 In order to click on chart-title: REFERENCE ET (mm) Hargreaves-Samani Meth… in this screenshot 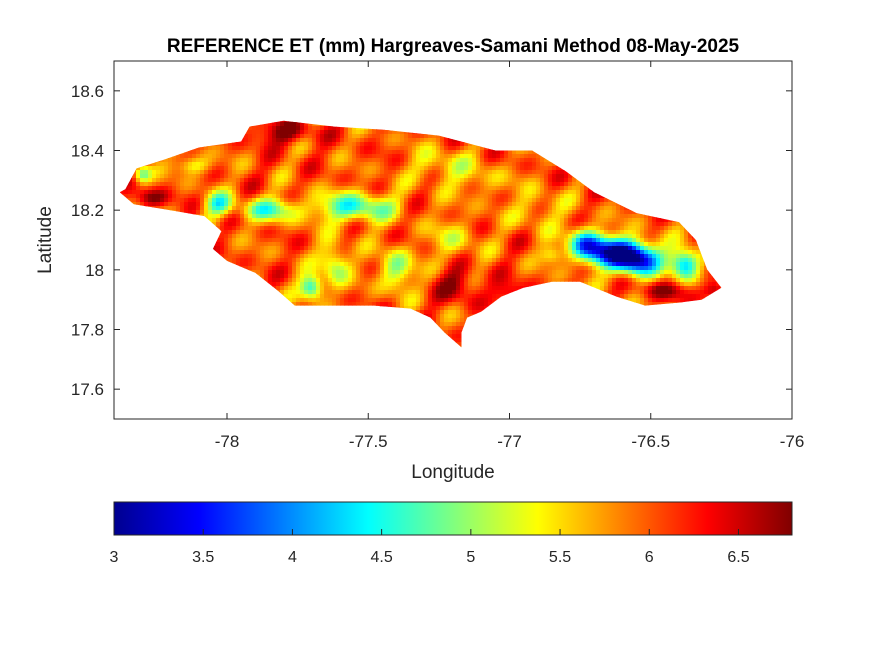, I will do `click(453, 46)`.